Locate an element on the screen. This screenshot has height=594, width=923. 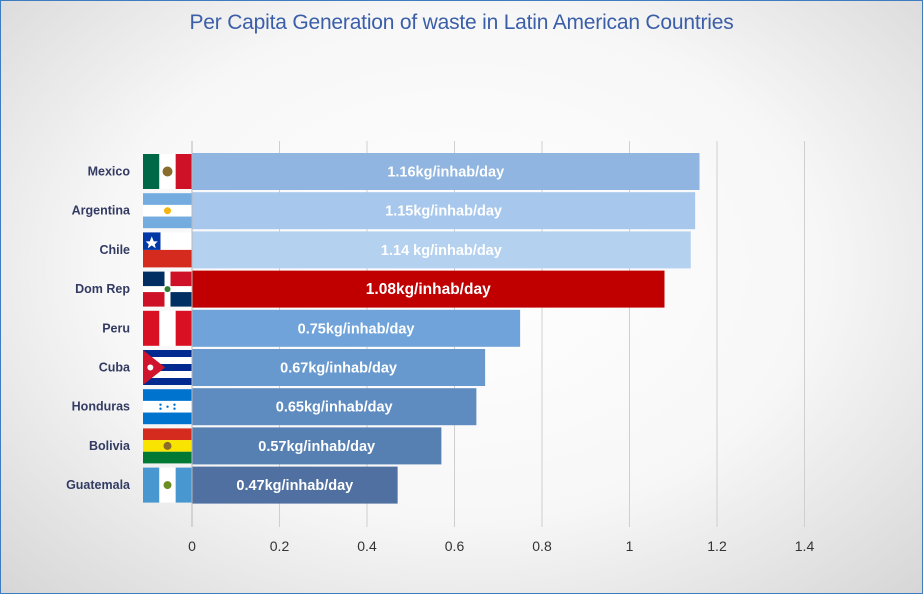
x-tick-label: 1 is located at coordinates (630, 546).